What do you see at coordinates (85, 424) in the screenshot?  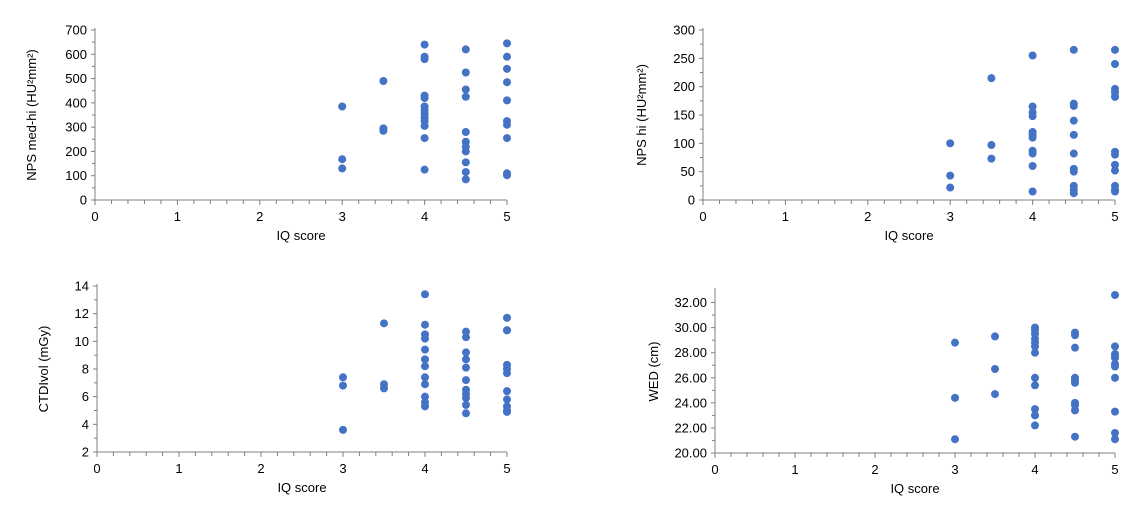 I see `y-tick-label: 4` at bounding box center [85, 424].